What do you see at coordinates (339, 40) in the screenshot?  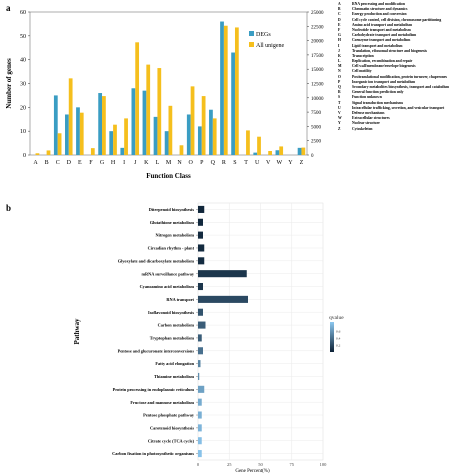 I see `class-code: H` at bounding box center [339, 40].